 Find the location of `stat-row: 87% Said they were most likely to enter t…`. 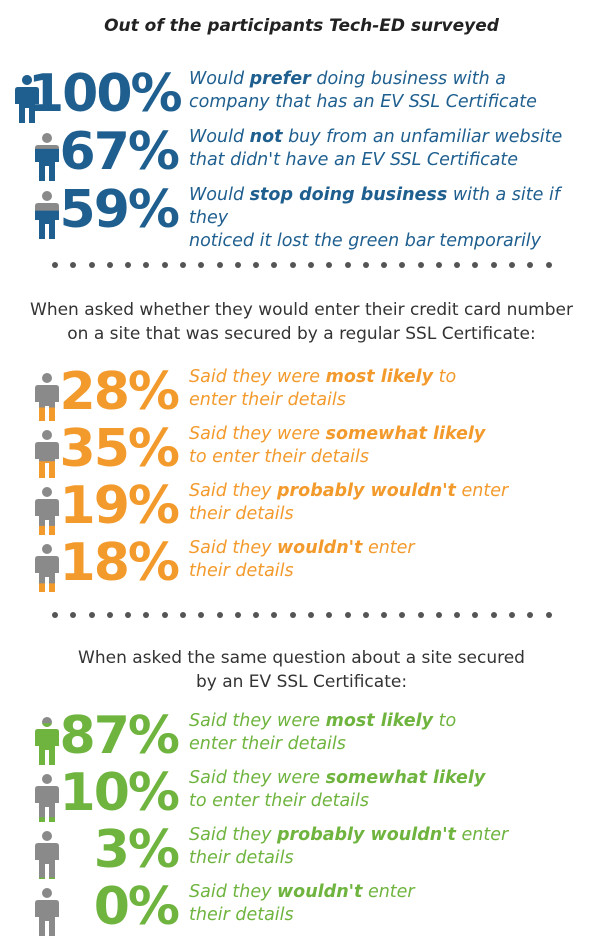

stat-row: 87% Said they were most likely to enter t… is located at coordinates (301, 737).